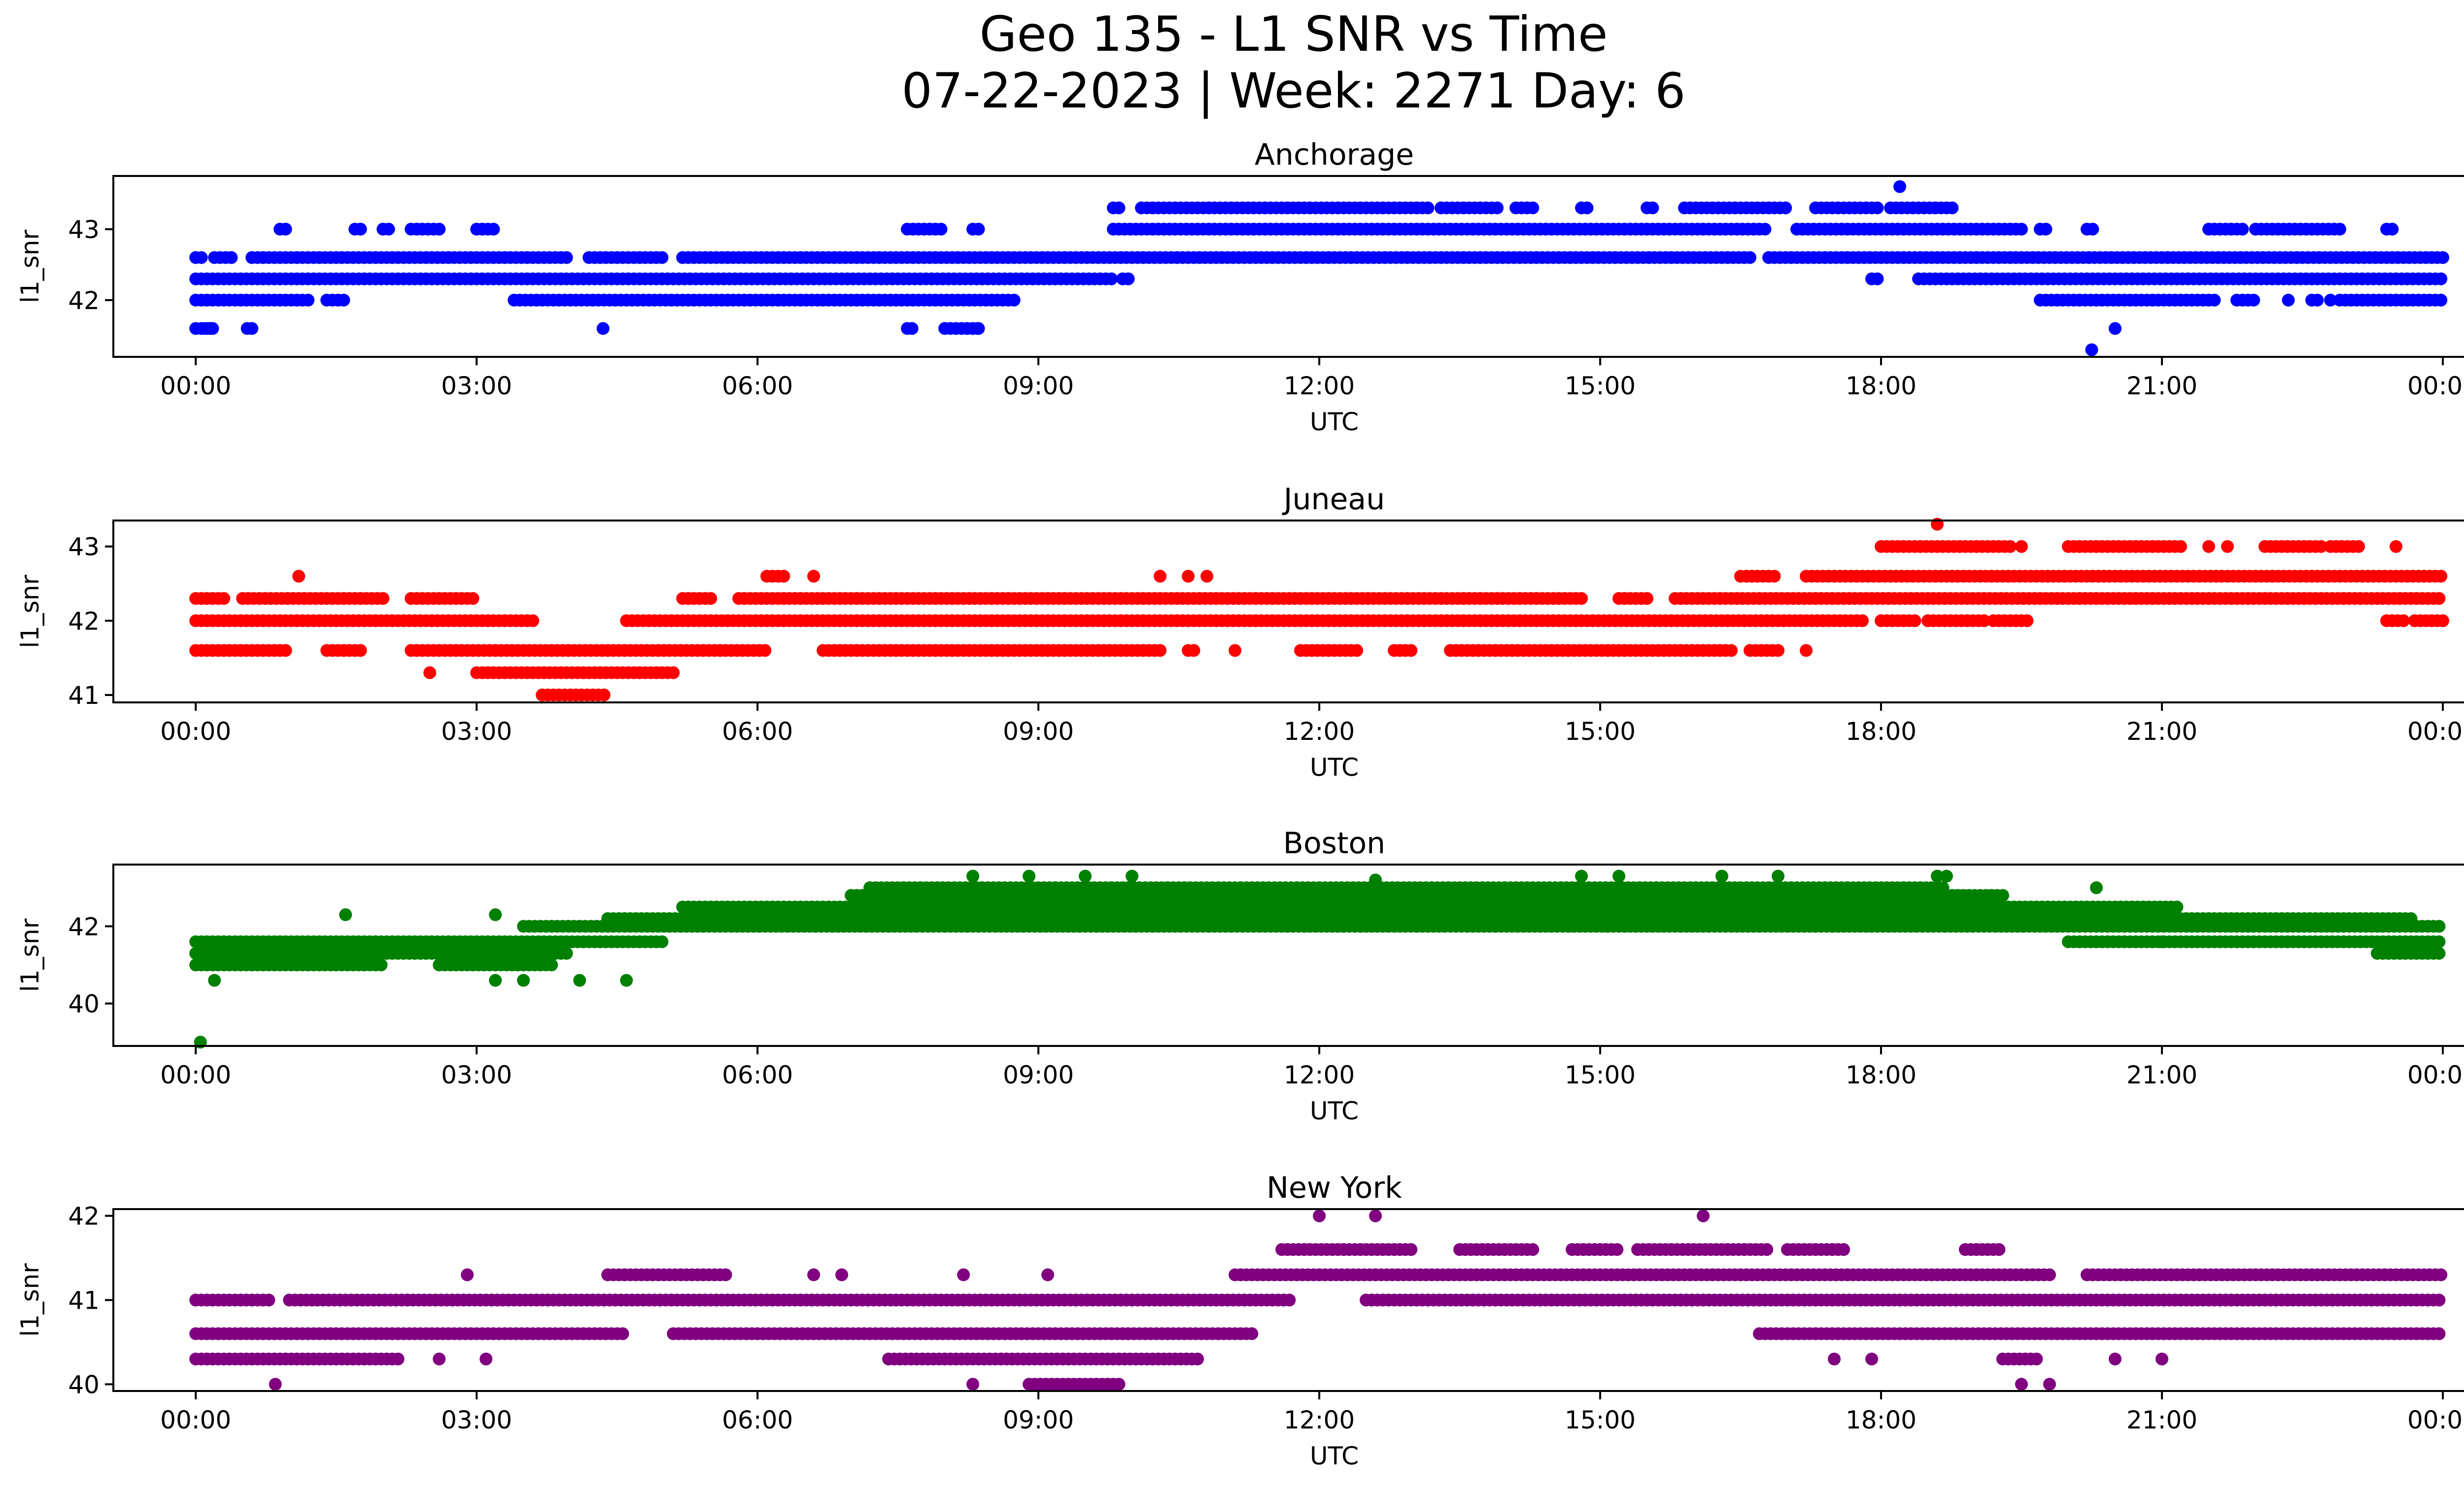 The height and width of the screenshot is (1495, 2464). I want to click on axes-frame, so click(1288, 266).